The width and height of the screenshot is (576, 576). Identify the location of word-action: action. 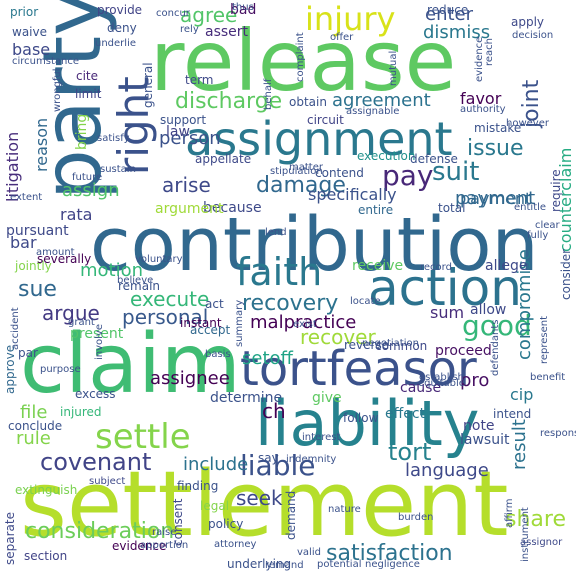
(445, 288).